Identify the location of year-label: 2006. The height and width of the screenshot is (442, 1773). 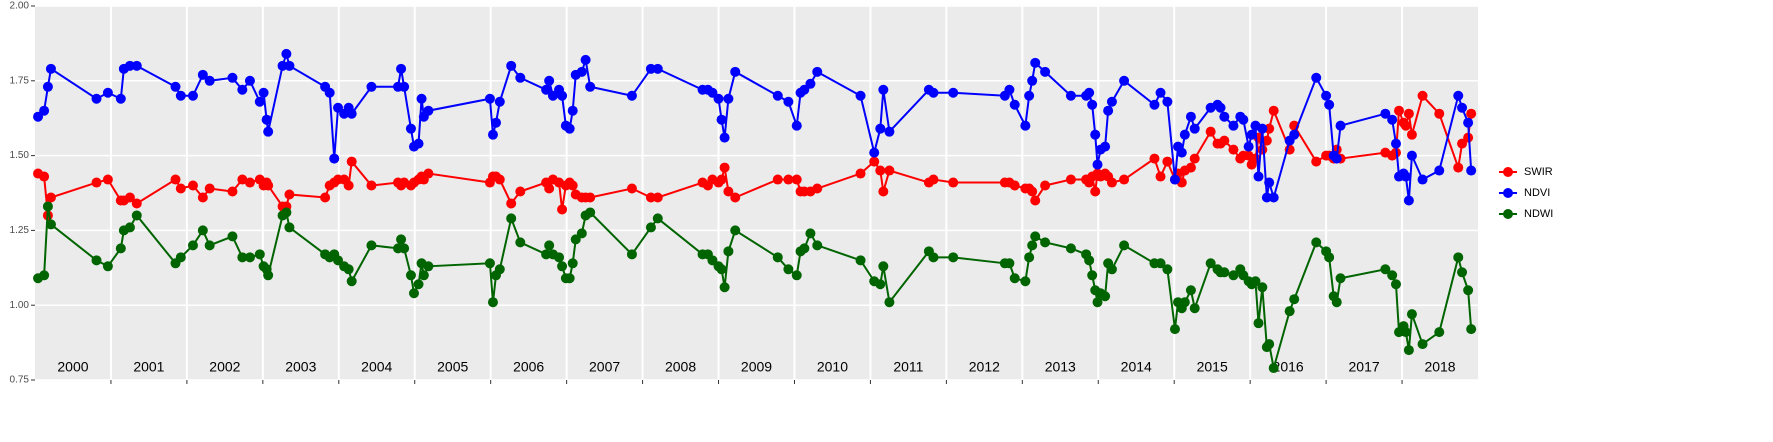
(528, 367).